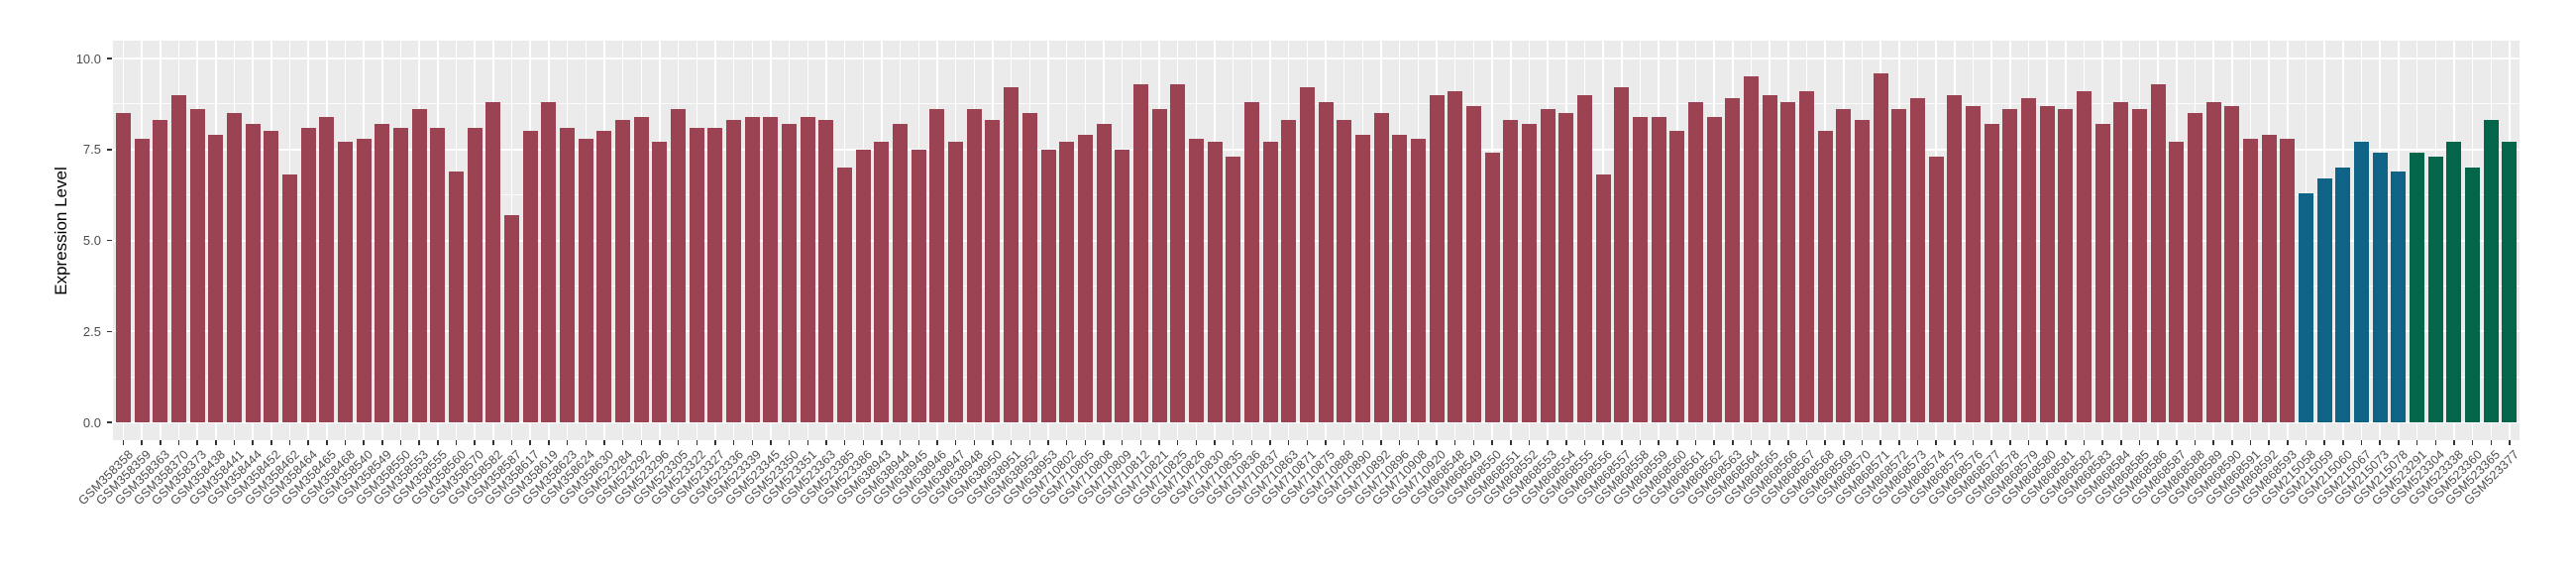 This screenshot has height=575, width=2576. I want to click on y-tick-label: 5.0, so click(91, 240).